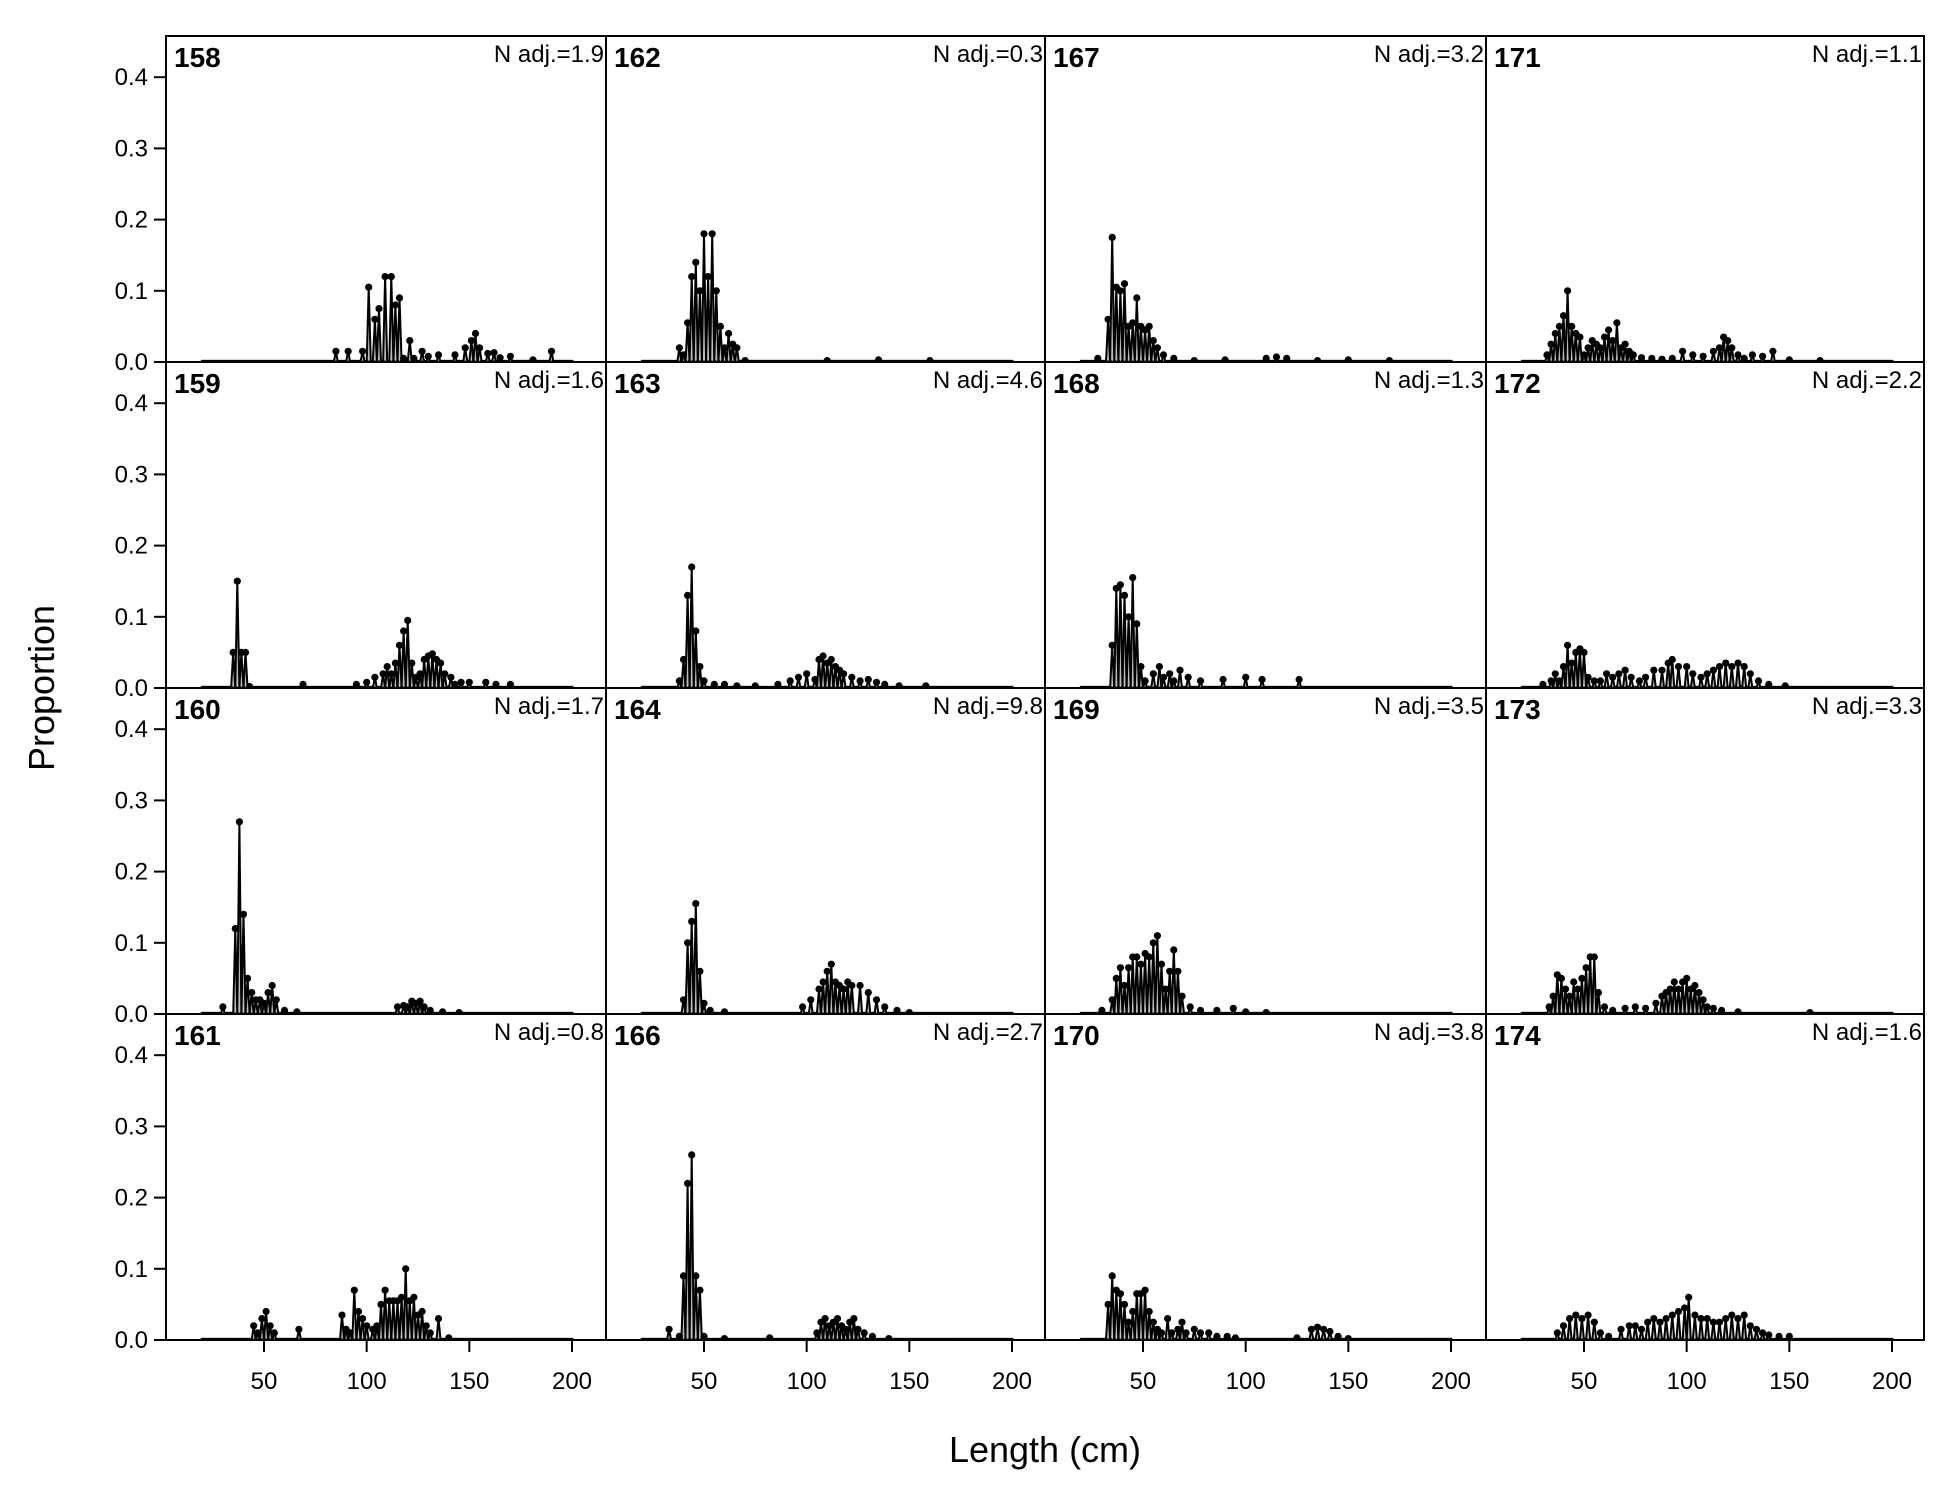 The image size is (1950, 1500). Describe the element at coordinates (386, 1177) in the screenshot. I see `panel-161: 161 N adj.=0.8` at that location.